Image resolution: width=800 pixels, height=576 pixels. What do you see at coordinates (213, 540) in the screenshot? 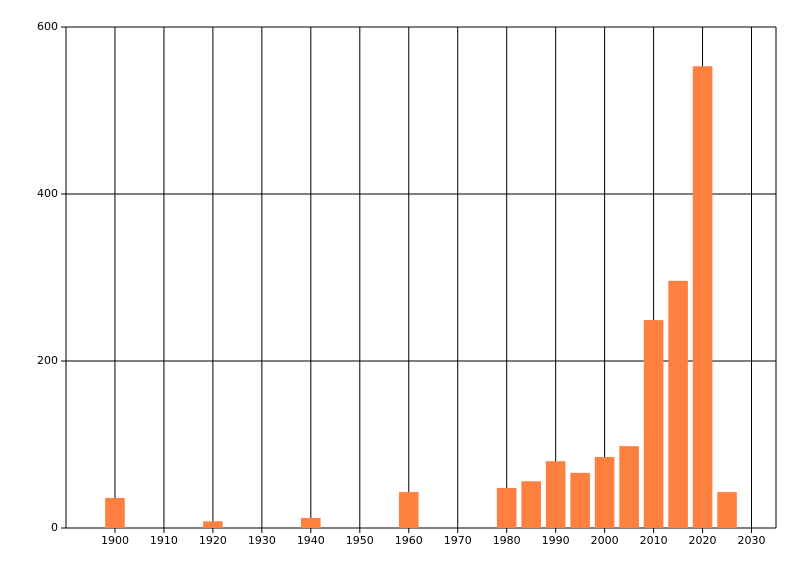
I see `x-tick-label: 1920` at bounding box center [213, 540].